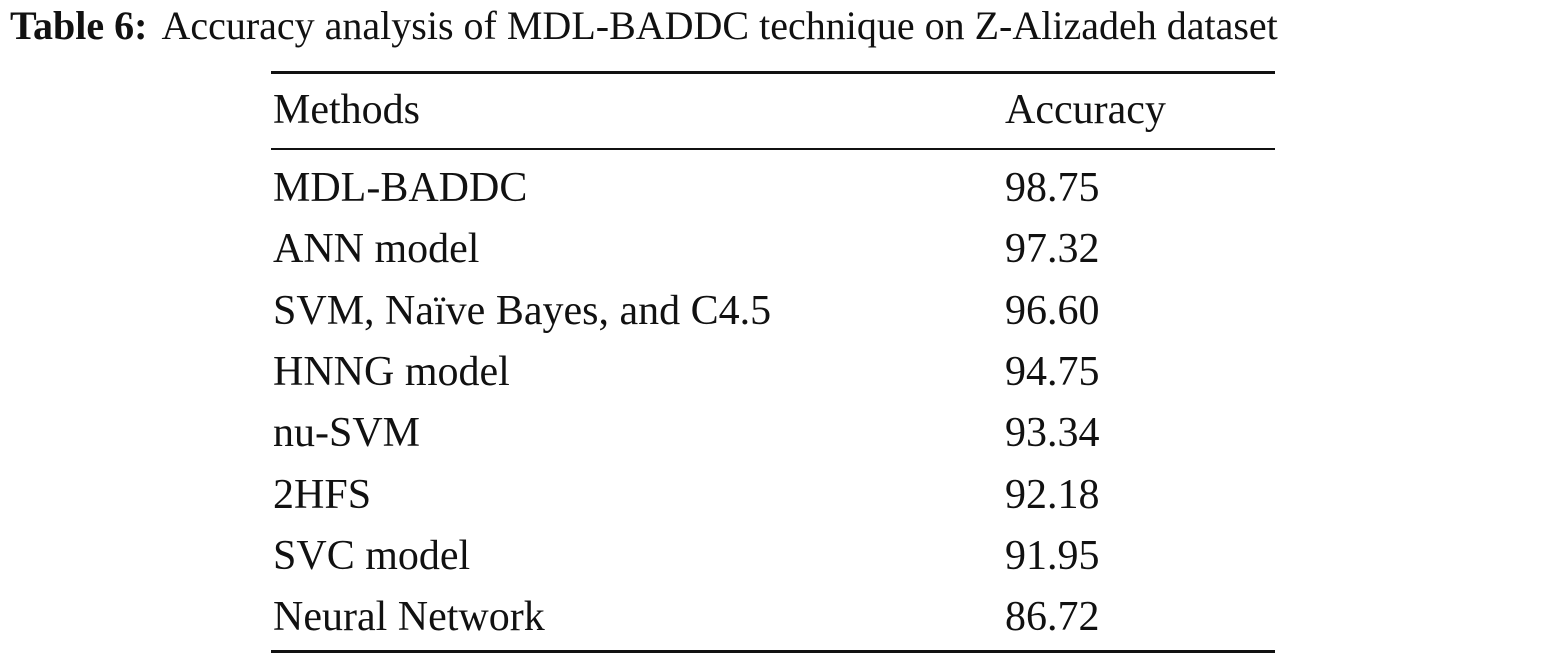 The height and width of the screenshot is (658, 1546). What do you see at coordinates (522, 310) in the screenshot?
I see `table-cell: SVM, Naïve Bayes, and C4.5` at bounding box center [522, 310].